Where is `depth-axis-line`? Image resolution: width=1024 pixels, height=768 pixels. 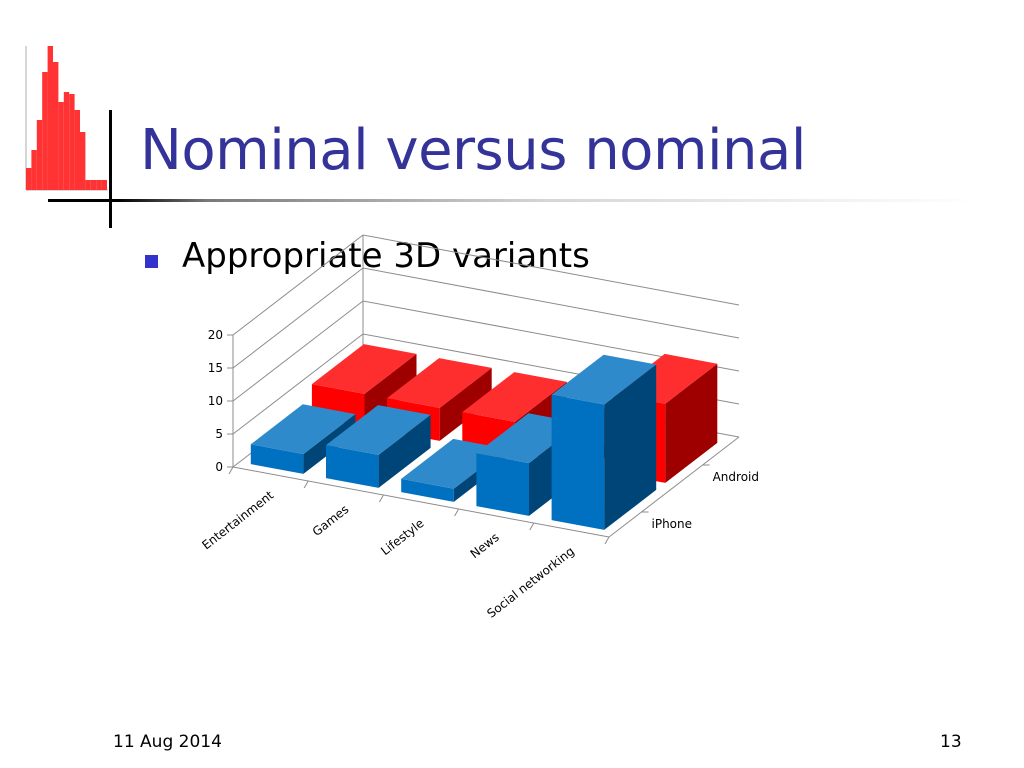 depth-axis-line is located at coordinates (674, 487).